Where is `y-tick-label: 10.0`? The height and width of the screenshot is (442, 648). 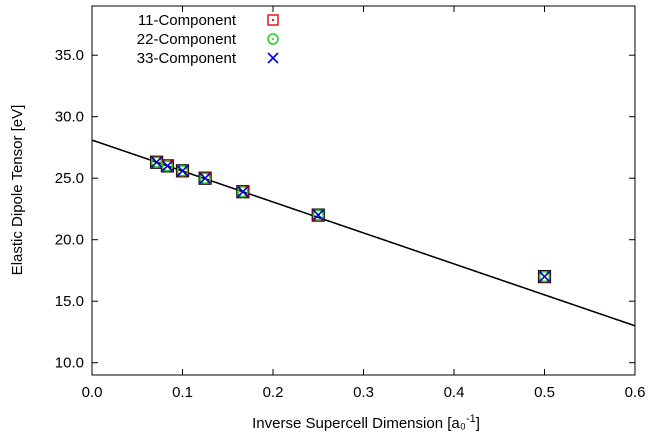
y-tick-label: 10.0 is located at coordinates (69, 363).